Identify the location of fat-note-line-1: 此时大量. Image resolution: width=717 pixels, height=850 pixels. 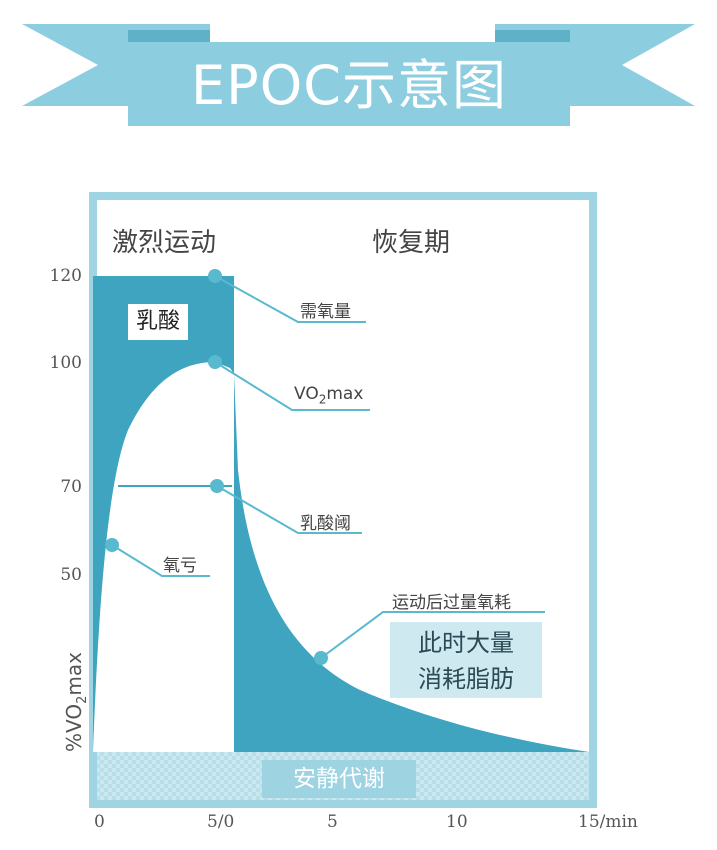
(466, 643).